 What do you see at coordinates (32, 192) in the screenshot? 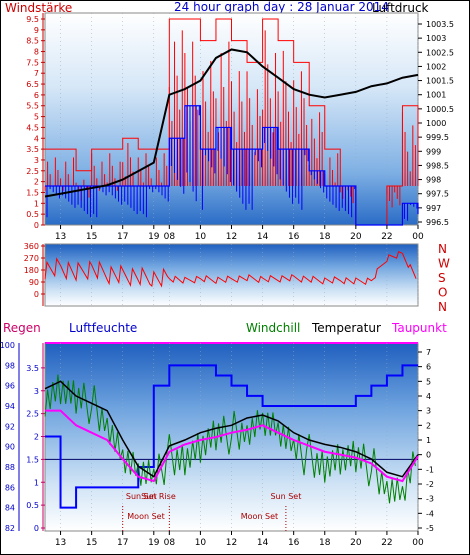
I see `wind-tick-label: 1.5` at bounding box center [32, 192].